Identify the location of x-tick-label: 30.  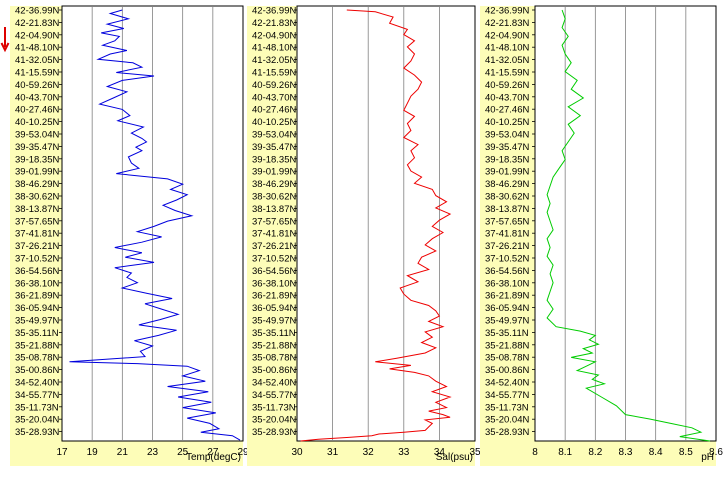
(297, 452).